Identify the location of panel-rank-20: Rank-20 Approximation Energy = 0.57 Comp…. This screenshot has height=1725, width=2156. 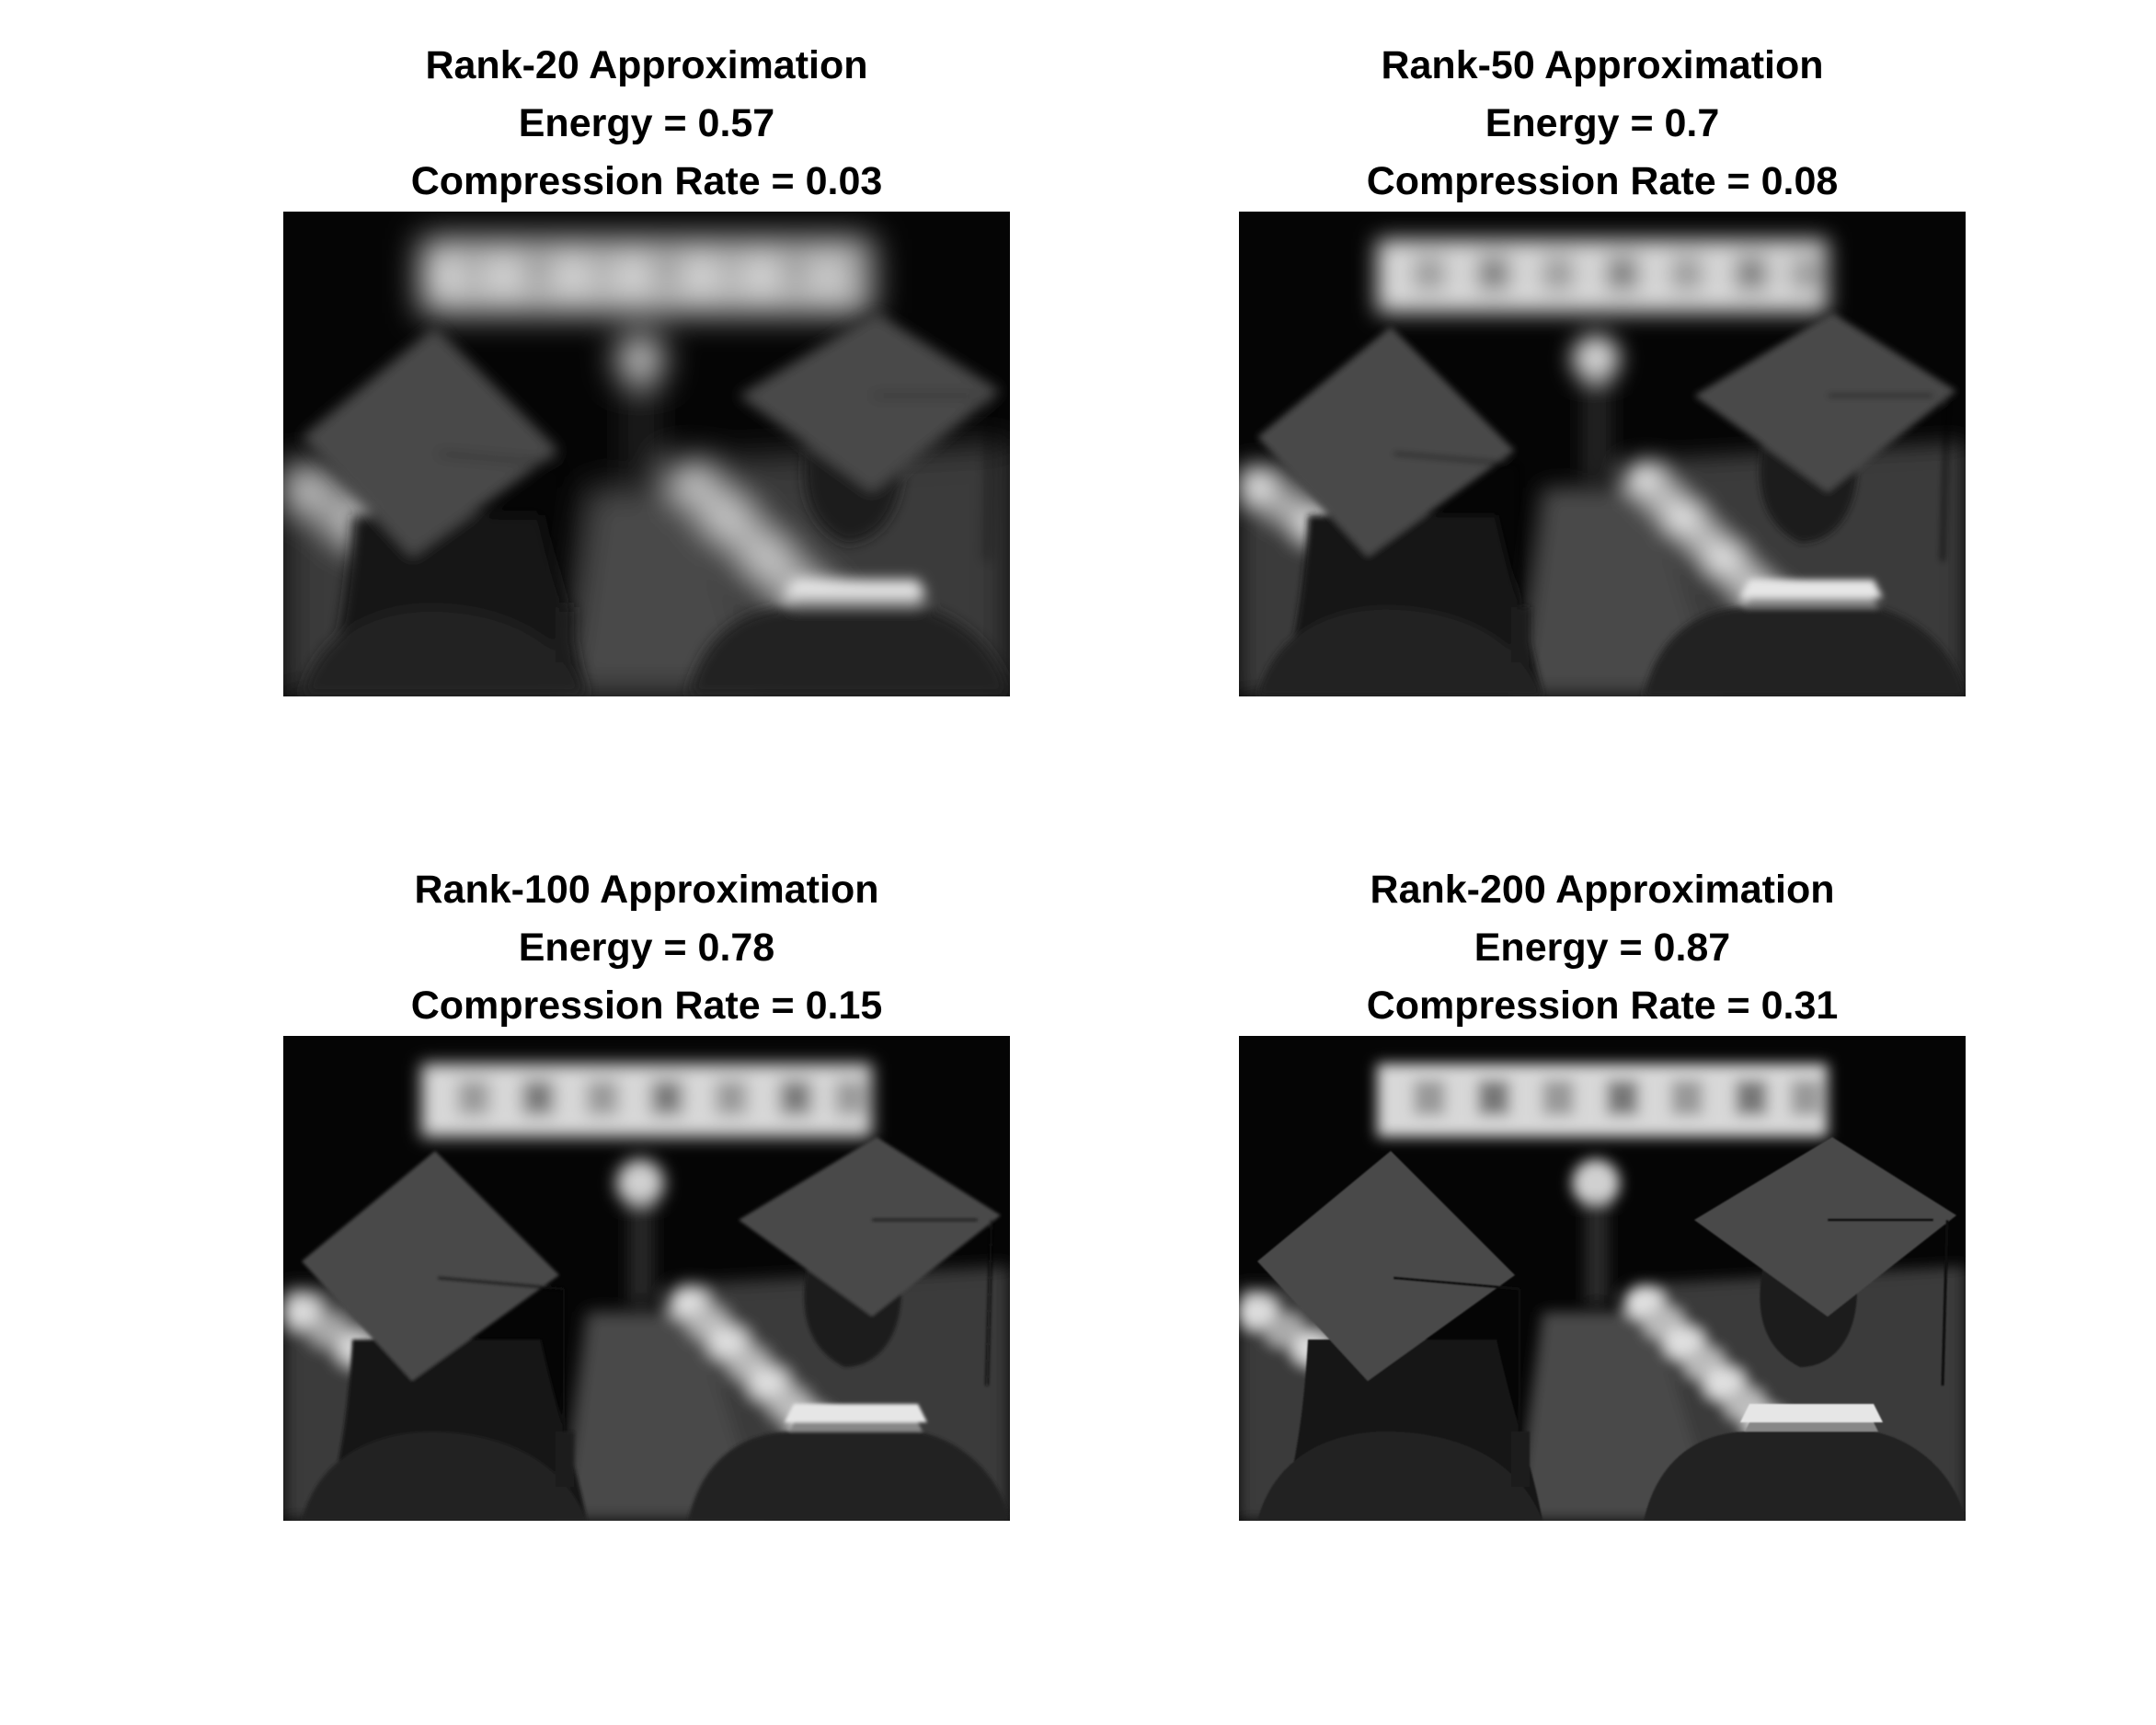
(646, 366).